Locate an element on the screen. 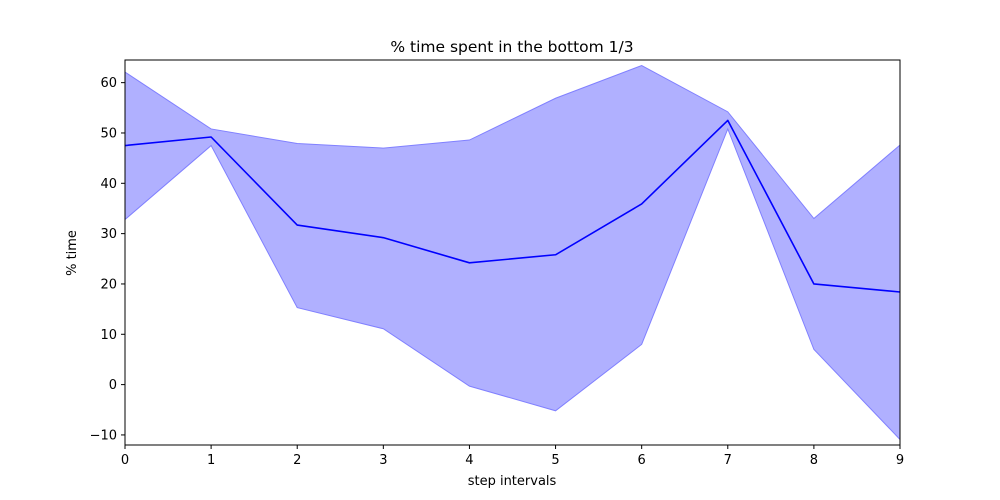  x-tick-label: 1 is located at coordinates (211, 460).